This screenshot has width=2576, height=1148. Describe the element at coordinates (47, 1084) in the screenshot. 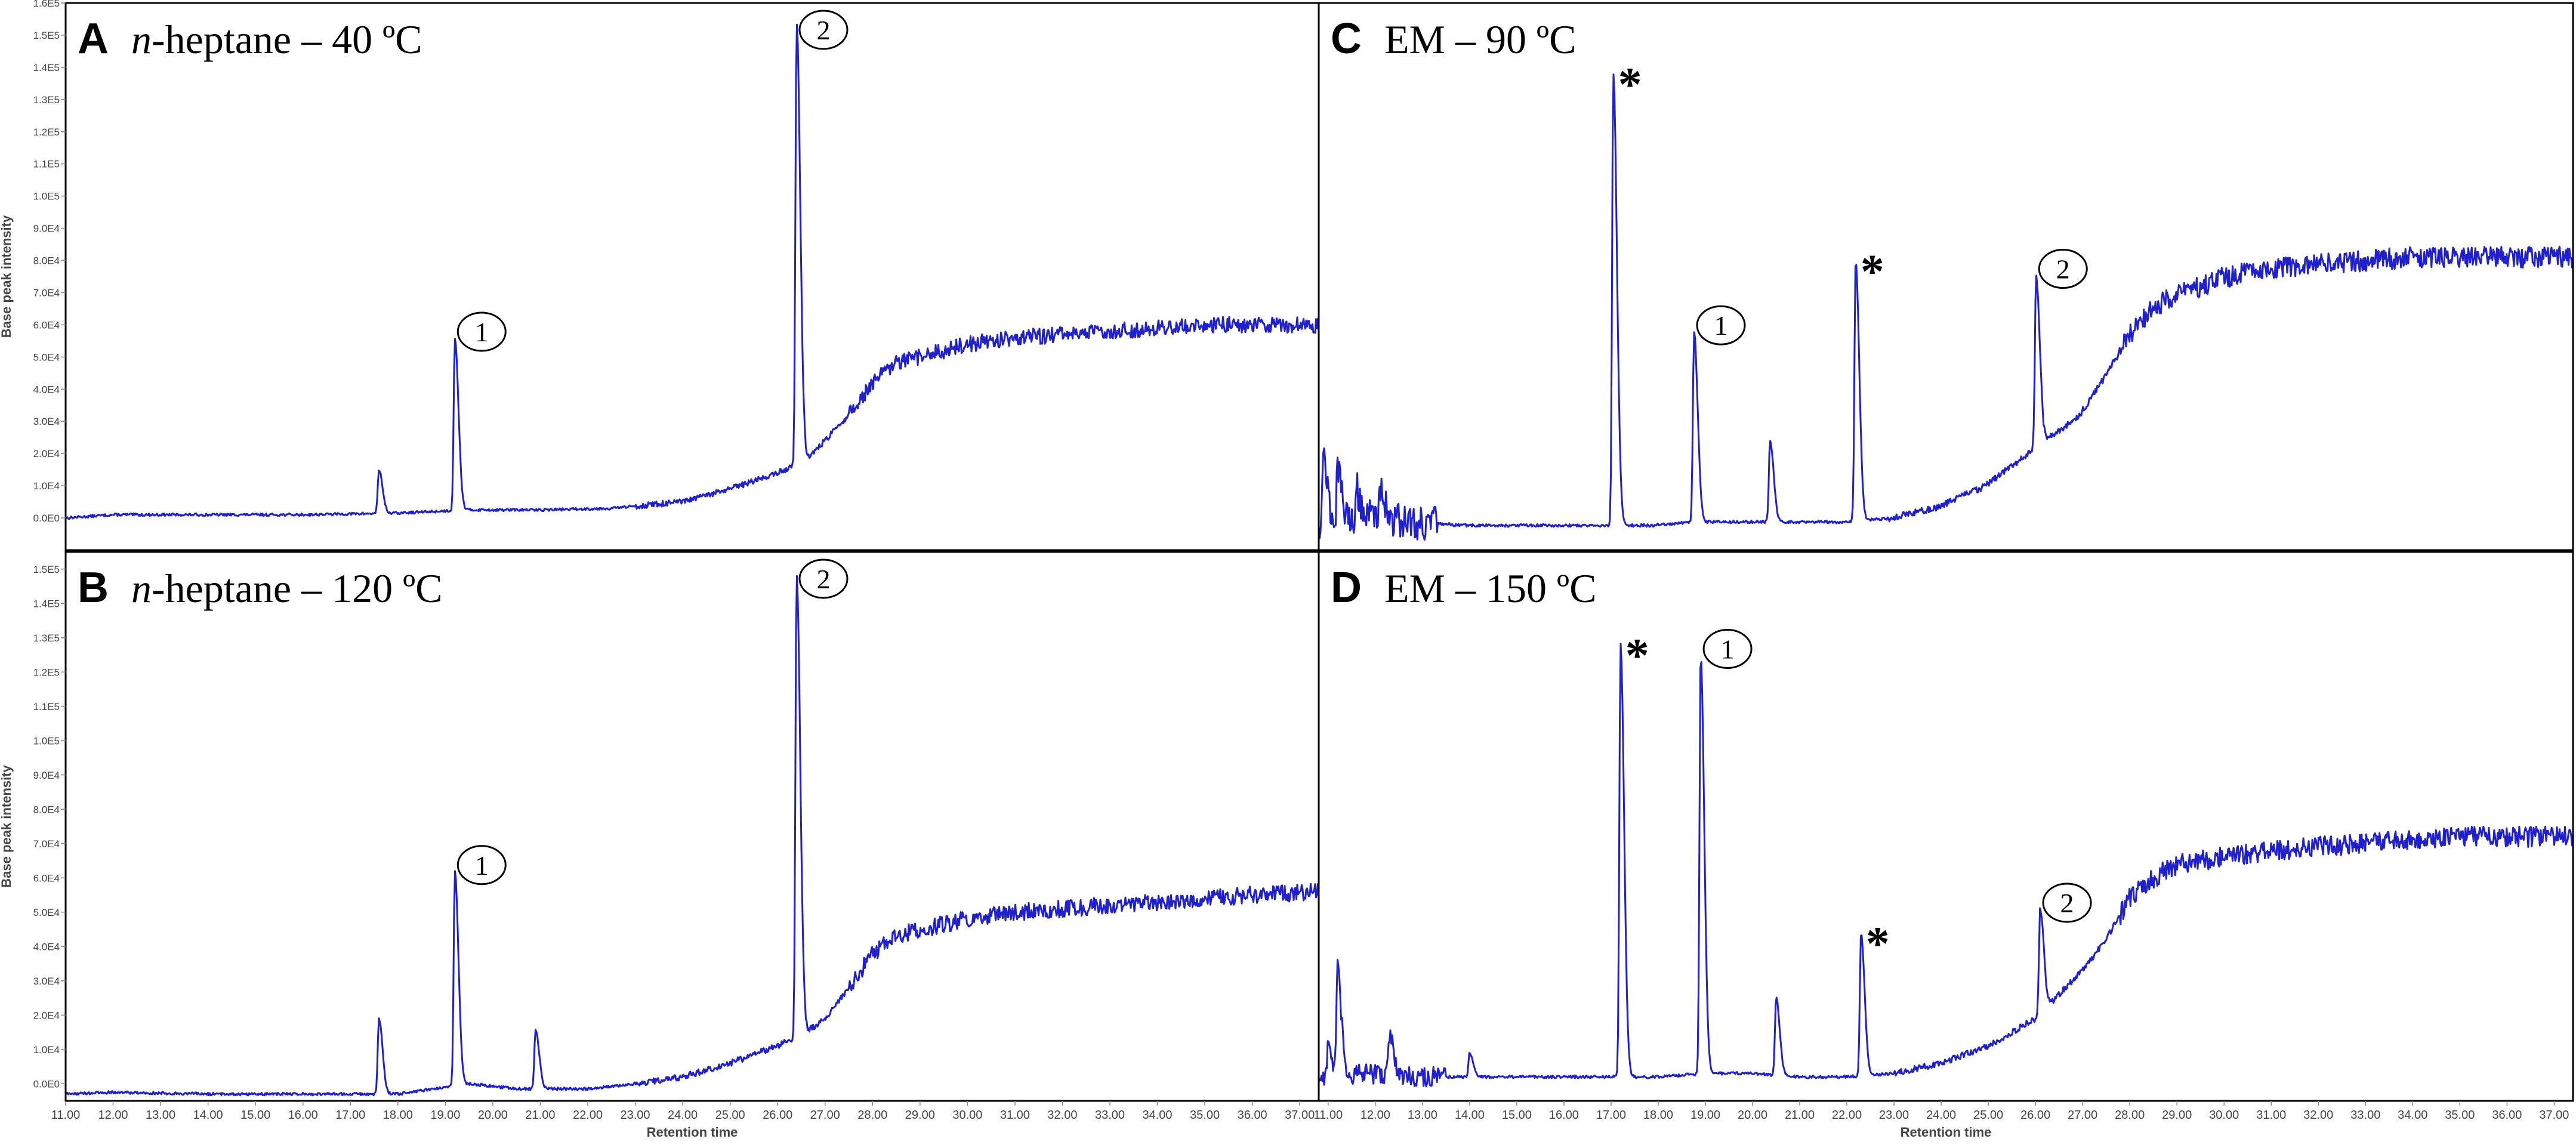

I see `y-tick-label: 0.0E0` at that location.